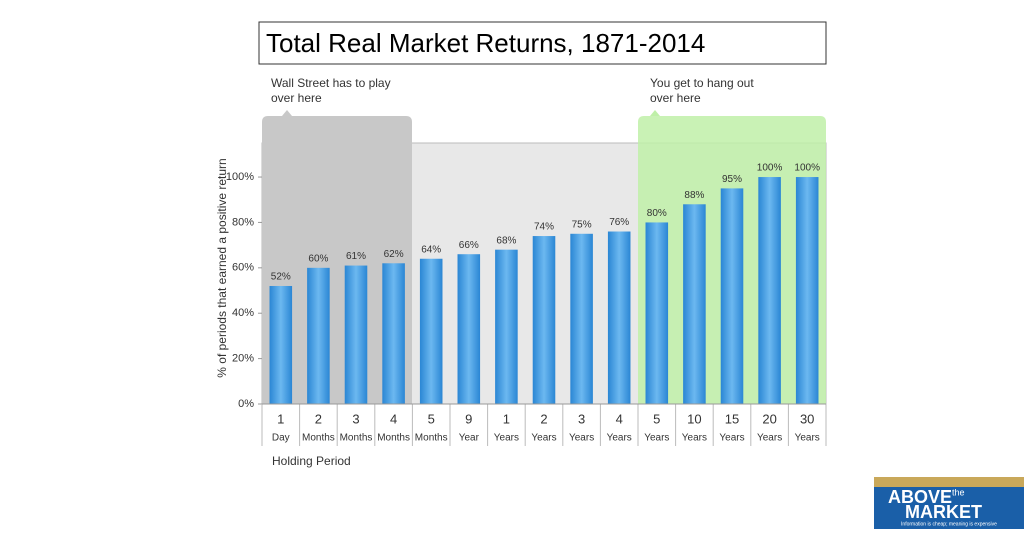  Describe the element at coordinates (694, 418) in the screenshot. I see `x-tick-label: 10` at that location.